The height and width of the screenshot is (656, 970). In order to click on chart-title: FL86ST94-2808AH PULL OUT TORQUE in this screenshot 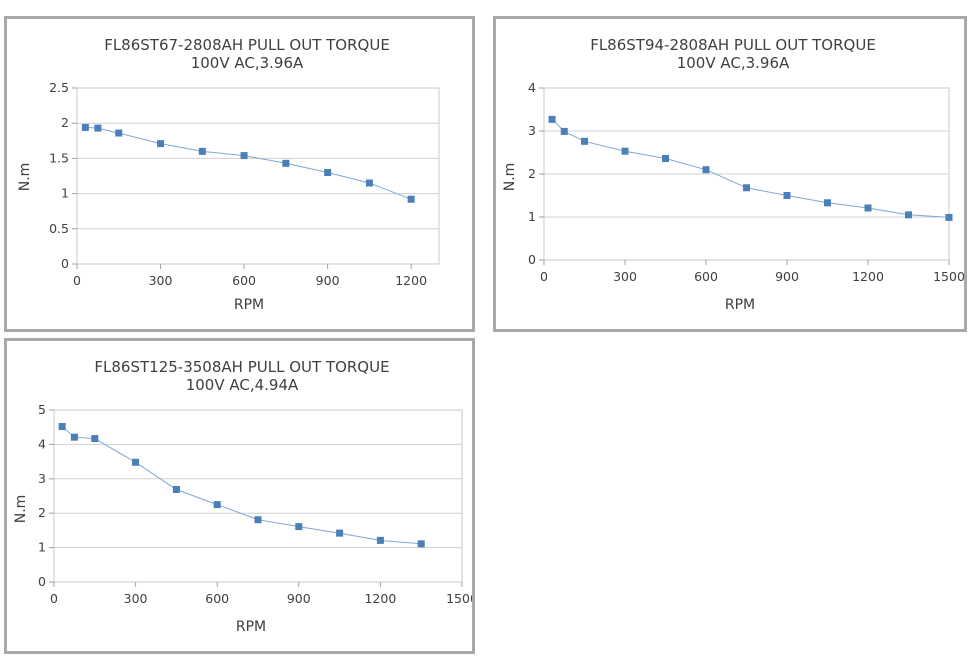, I will do `click(733, 45)`.